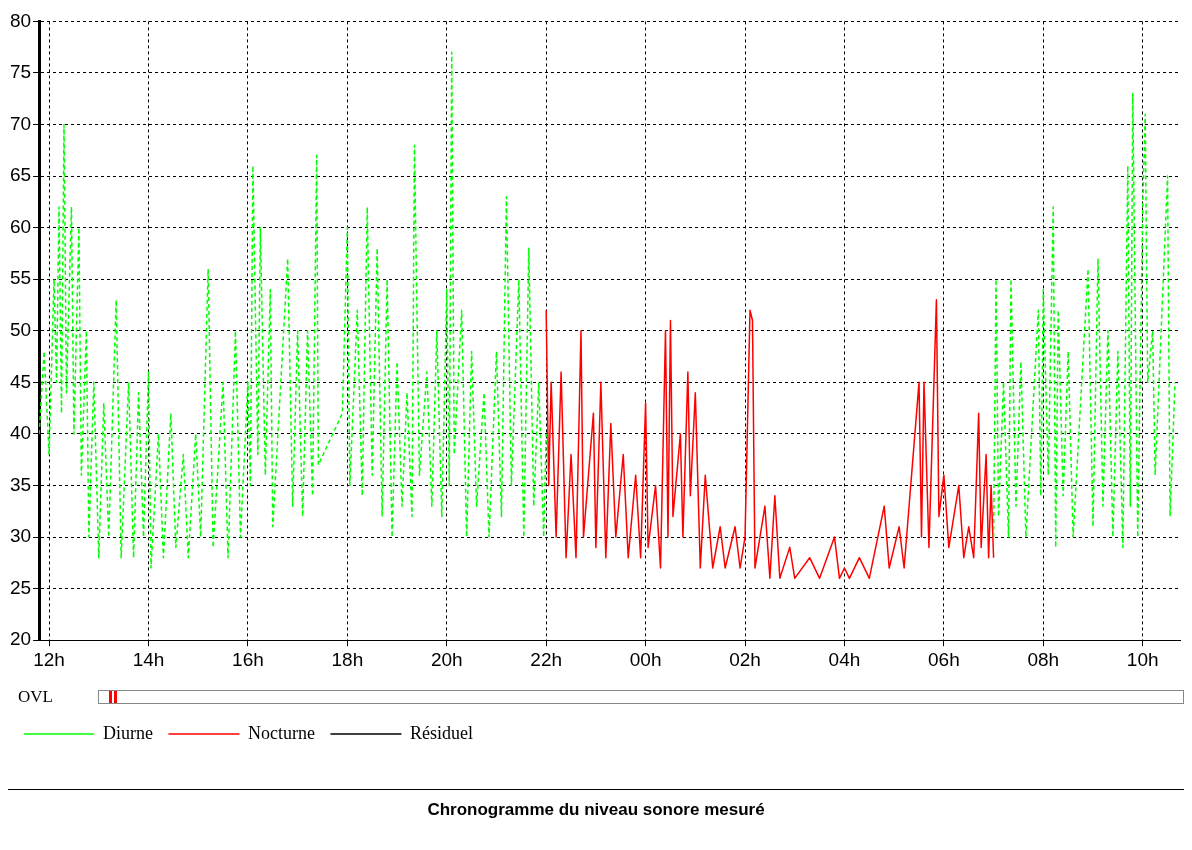 Image resolution: width=1192 pixels, height=850 pixels. What do you see at coordinates (128, 732) in the screenshot?
I see `legend-label: Diurne` at bounding box center [128, 732].